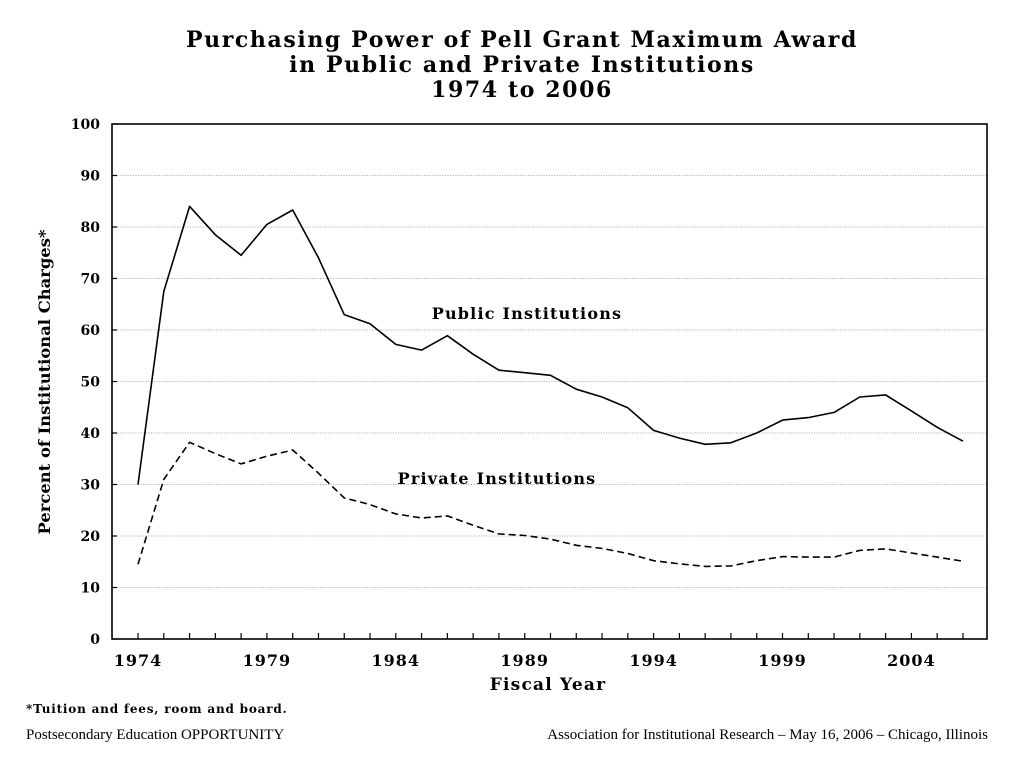  I want to click on y-tick-label: 40, so click(91, 434).